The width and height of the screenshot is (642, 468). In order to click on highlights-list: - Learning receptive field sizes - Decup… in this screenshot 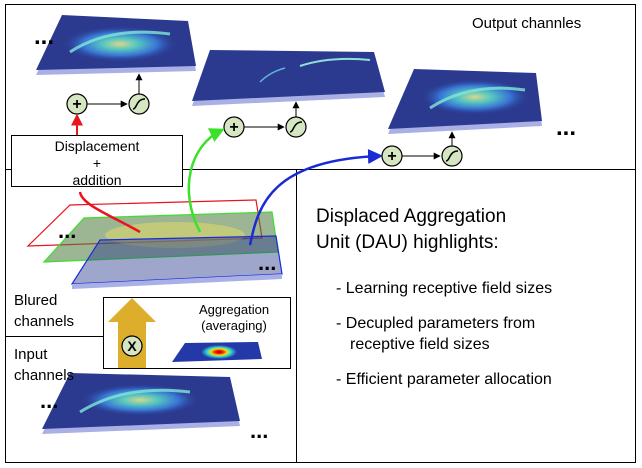, I will do `click(444, 334)`.